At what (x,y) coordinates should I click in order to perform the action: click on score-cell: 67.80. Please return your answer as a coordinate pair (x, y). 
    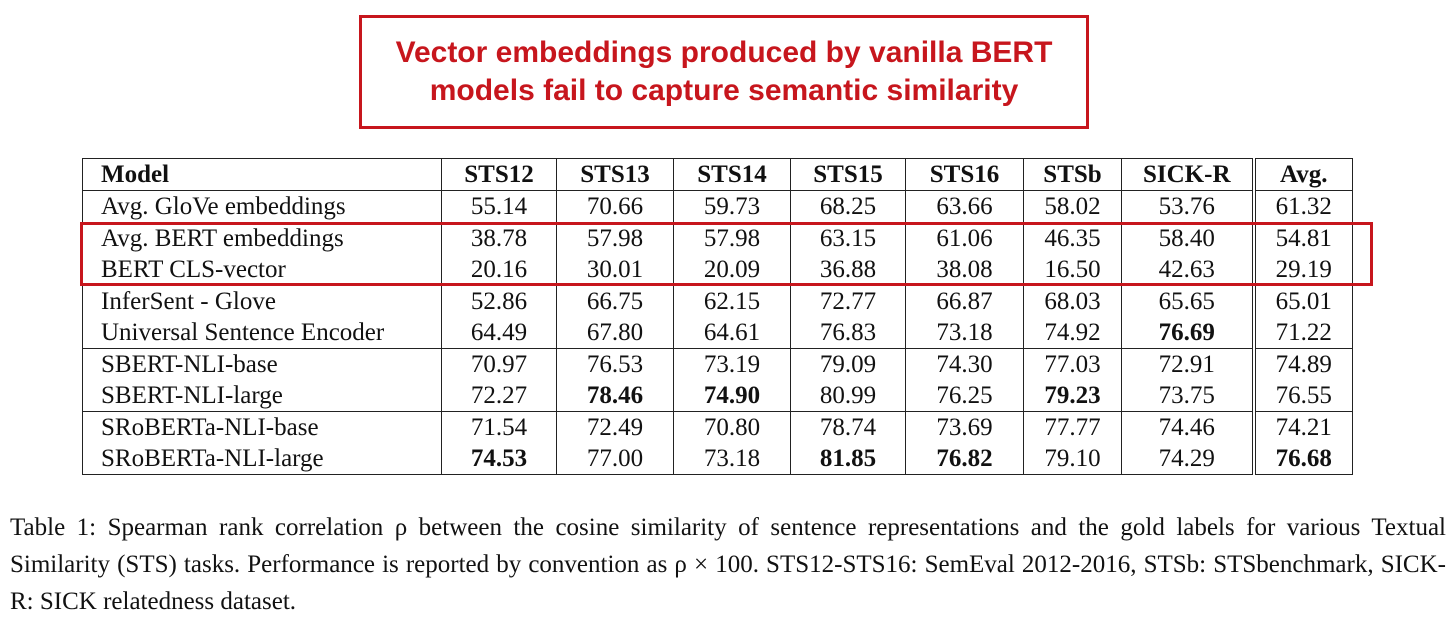
    Looking at the image, I should click on (615, 333).